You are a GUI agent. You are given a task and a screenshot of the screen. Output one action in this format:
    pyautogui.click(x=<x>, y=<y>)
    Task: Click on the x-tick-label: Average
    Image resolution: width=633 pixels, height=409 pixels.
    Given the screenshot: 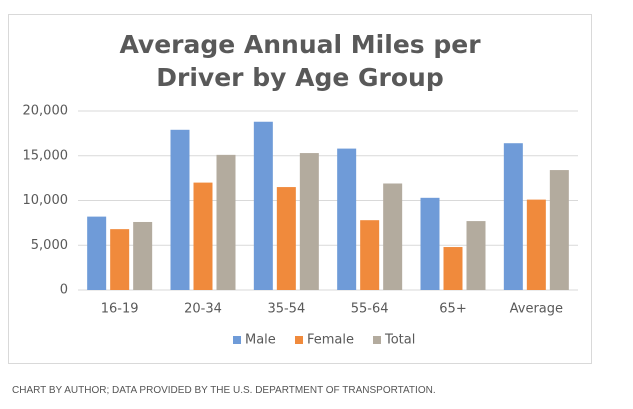 What is the action you would take?
    pyautogui.click(x=536, y=309)
    